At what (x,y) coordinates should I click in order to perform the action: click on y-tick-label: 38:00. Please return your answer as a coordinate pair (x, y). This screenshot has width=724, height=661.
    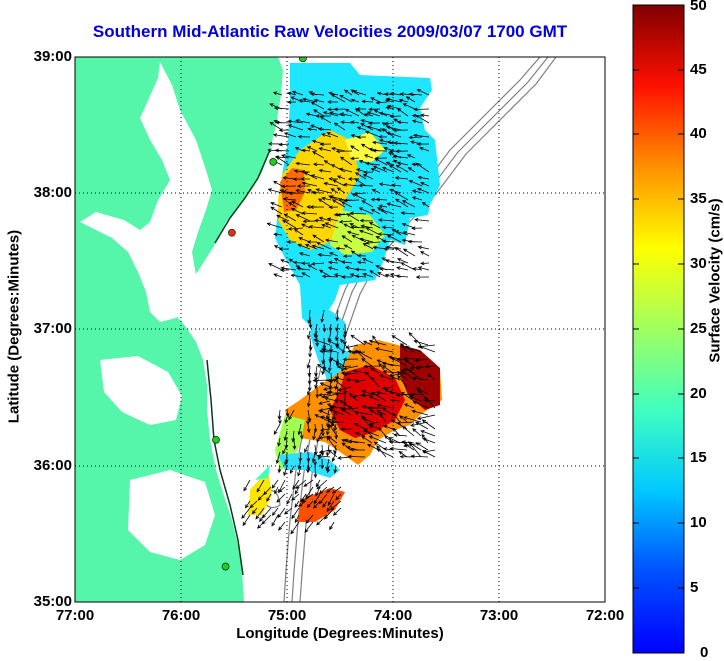
    Looking at the image, I should click on (52, 192).